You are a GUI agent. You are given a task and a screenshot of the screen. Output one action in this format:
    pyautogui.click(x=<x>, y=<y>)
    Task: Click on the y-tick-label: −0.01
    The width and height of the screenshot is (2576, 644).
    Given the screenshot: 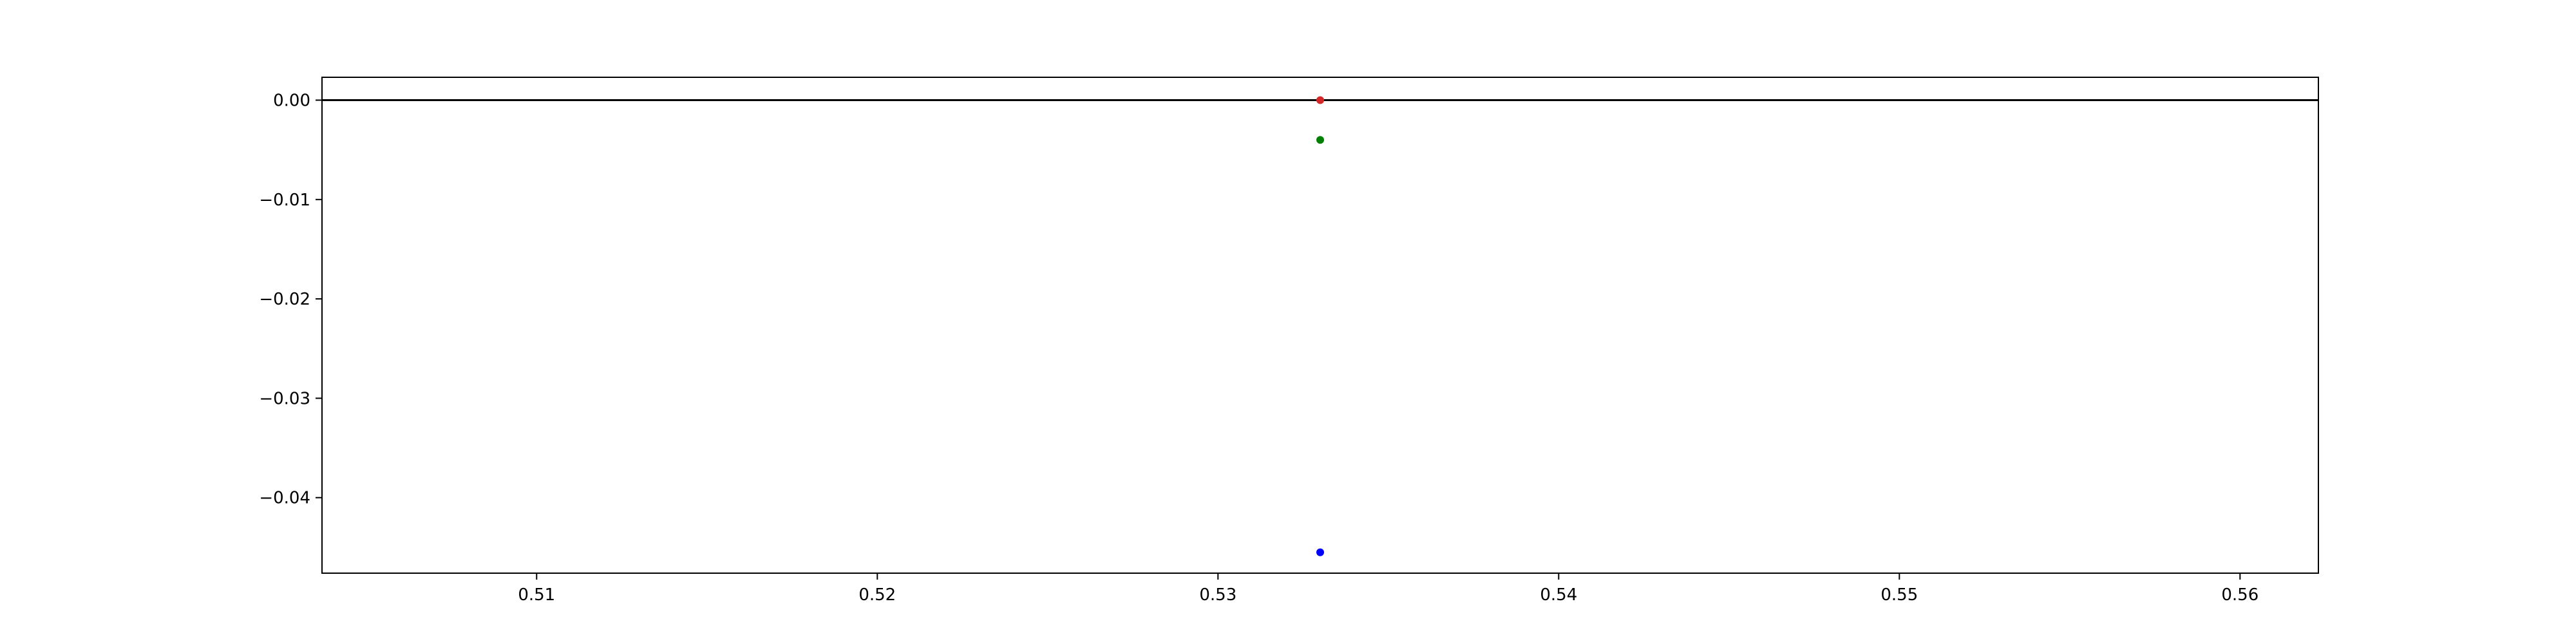 What is the action you would take?
    pyautogui.click(x=285, y=200)
    